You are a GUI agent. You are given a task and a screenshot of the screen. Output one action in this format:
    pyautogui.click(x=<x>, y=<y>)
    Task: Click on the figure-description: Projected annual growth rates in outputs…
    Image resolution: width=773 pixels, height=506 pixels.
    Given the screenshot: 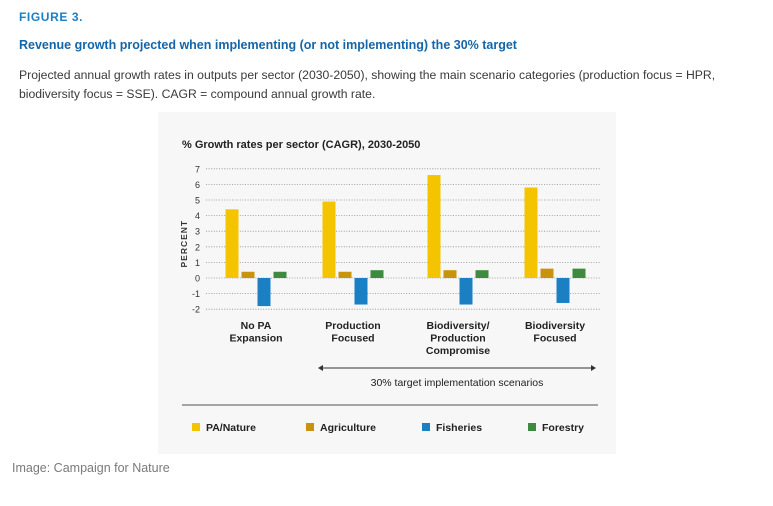 What is the action you would take?
    pyautogui.click(x=367, y=84)
    